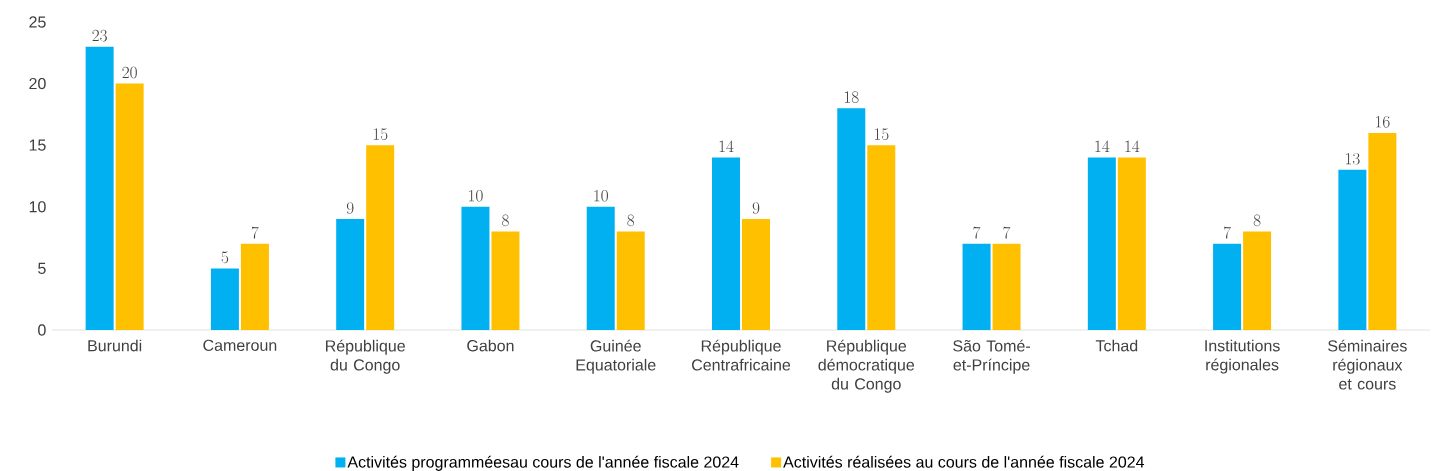  What do you see at coordinates (741, 355) in the screenshot?
I see `x-tick-label: République Centrafricaine` at bounding box center [741, 355].